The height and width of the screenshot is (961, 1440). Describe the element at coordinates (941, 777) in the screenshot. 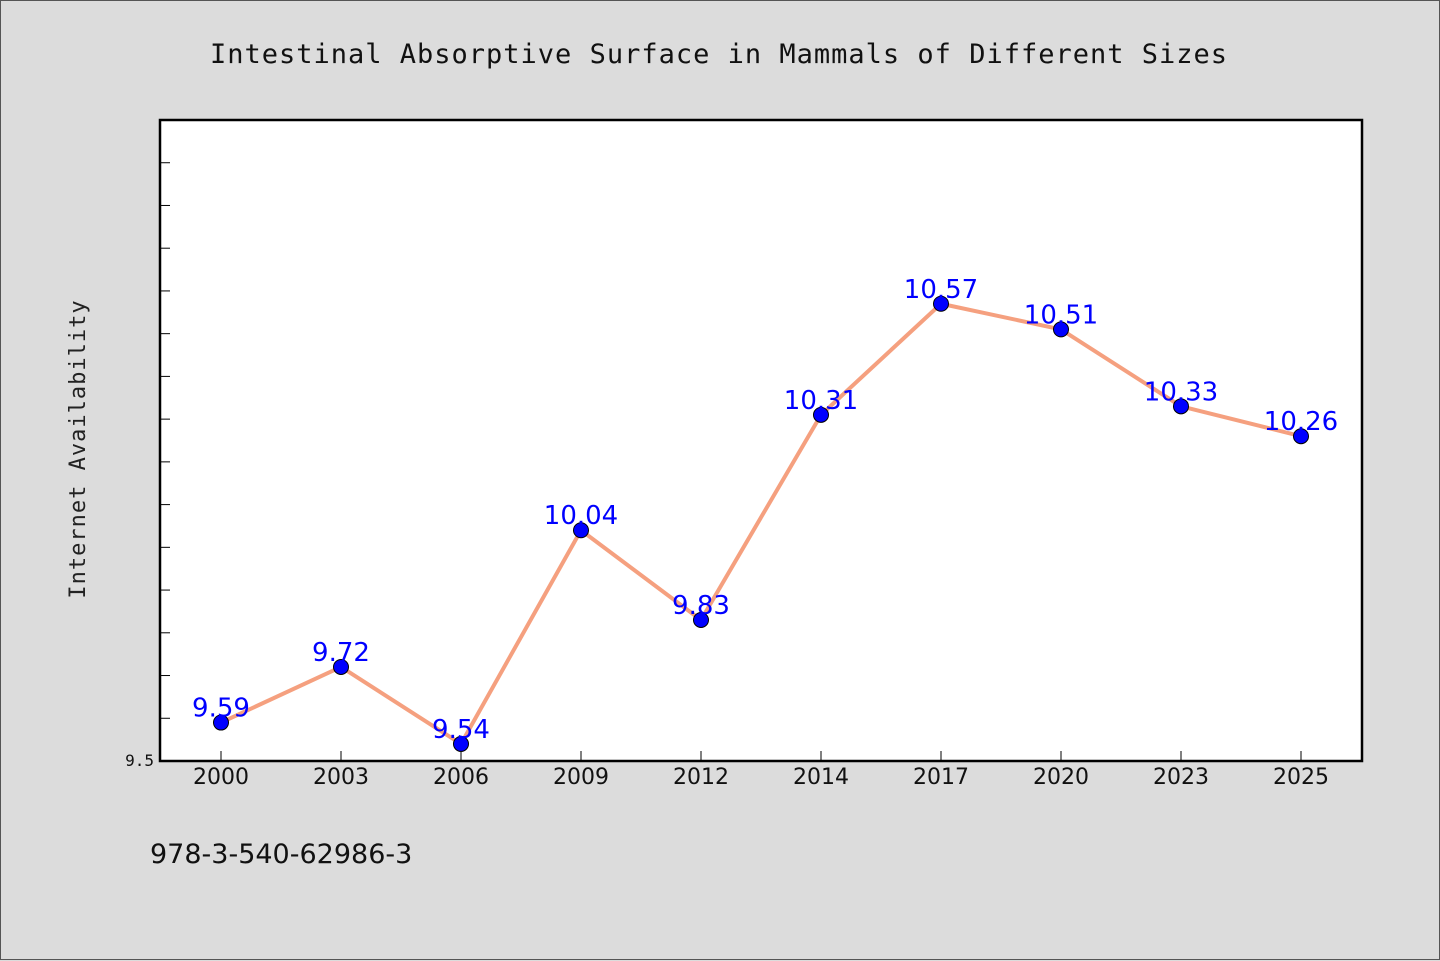

I see `x-tick-label: 2017` at that location.